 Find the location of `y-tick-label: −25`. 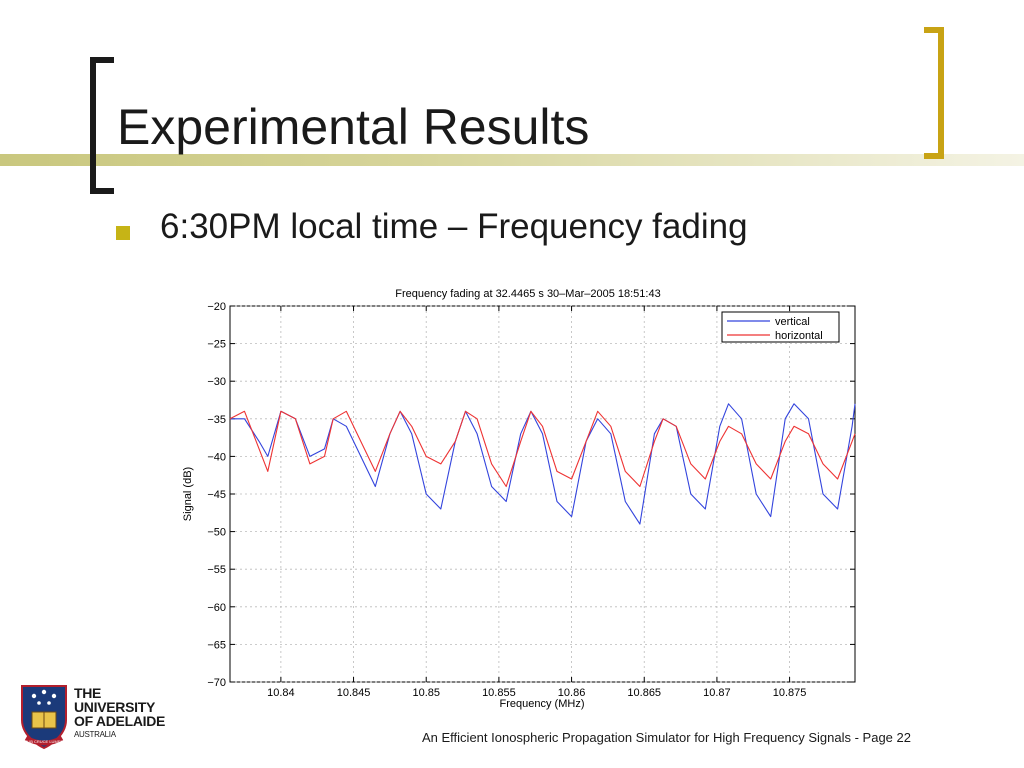

y-tick-label: −25 is located at coordinates (216, 345).